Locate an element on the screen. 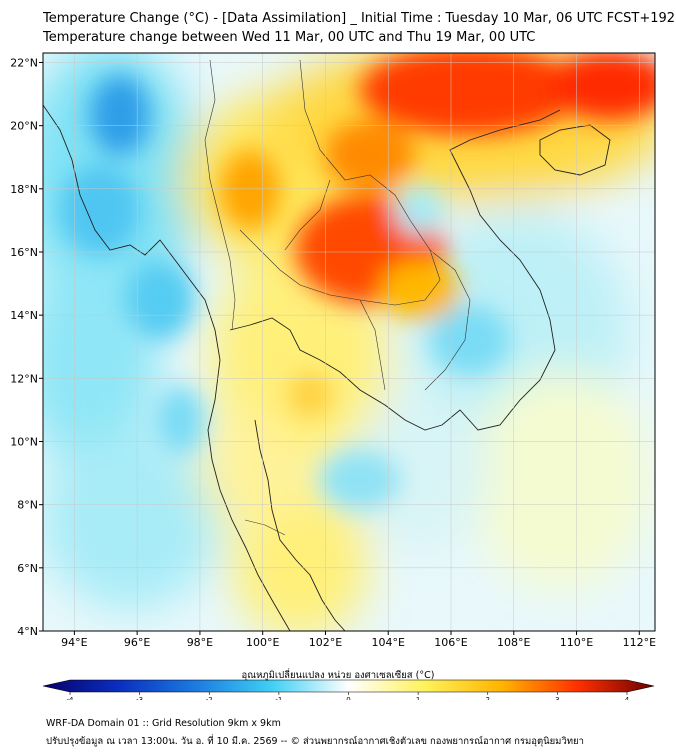 This screenshot has height=756, width=676. lat-tick-label: 4°N is located at coordinates (27, 631).